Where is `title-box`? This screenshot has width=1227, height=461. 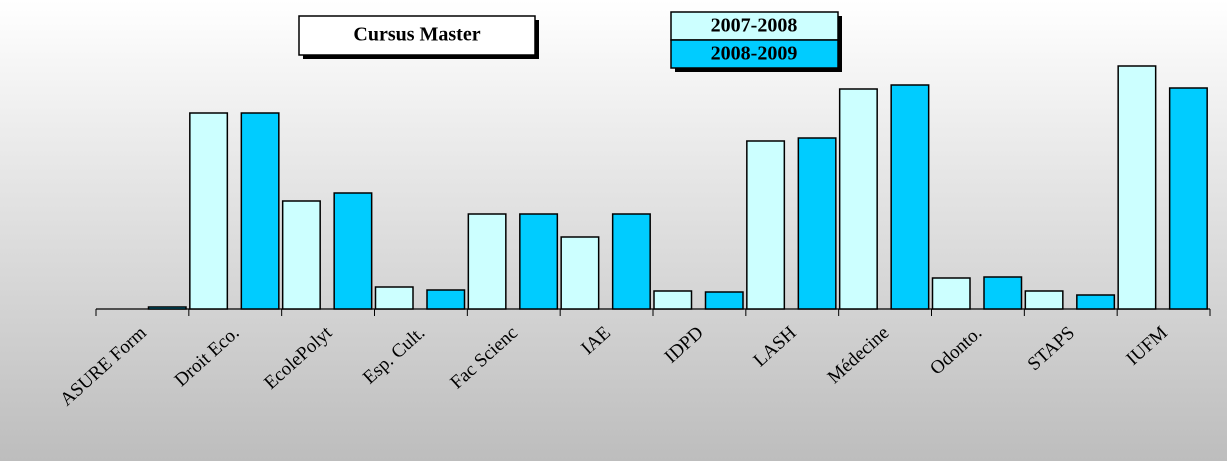 title-box is located at coordinates (417, 35).